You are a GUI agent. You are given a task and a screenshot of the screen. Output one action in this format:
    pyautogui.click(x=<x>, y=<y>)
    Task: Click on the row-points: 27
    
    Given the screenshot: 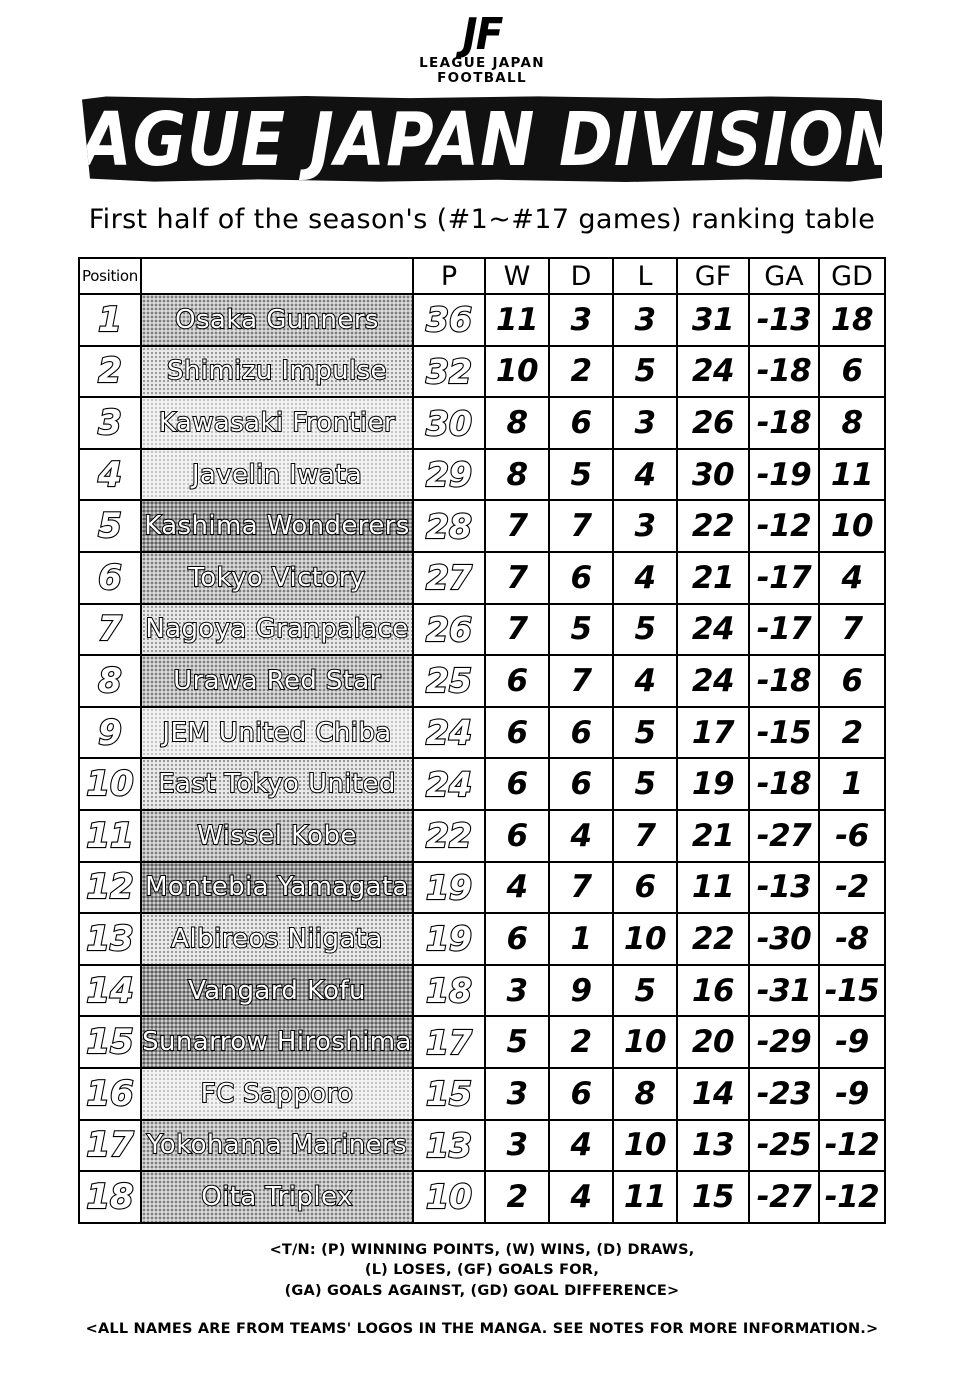 What is the action you would take?
    pyautogui.click(x=449, y=577)
    